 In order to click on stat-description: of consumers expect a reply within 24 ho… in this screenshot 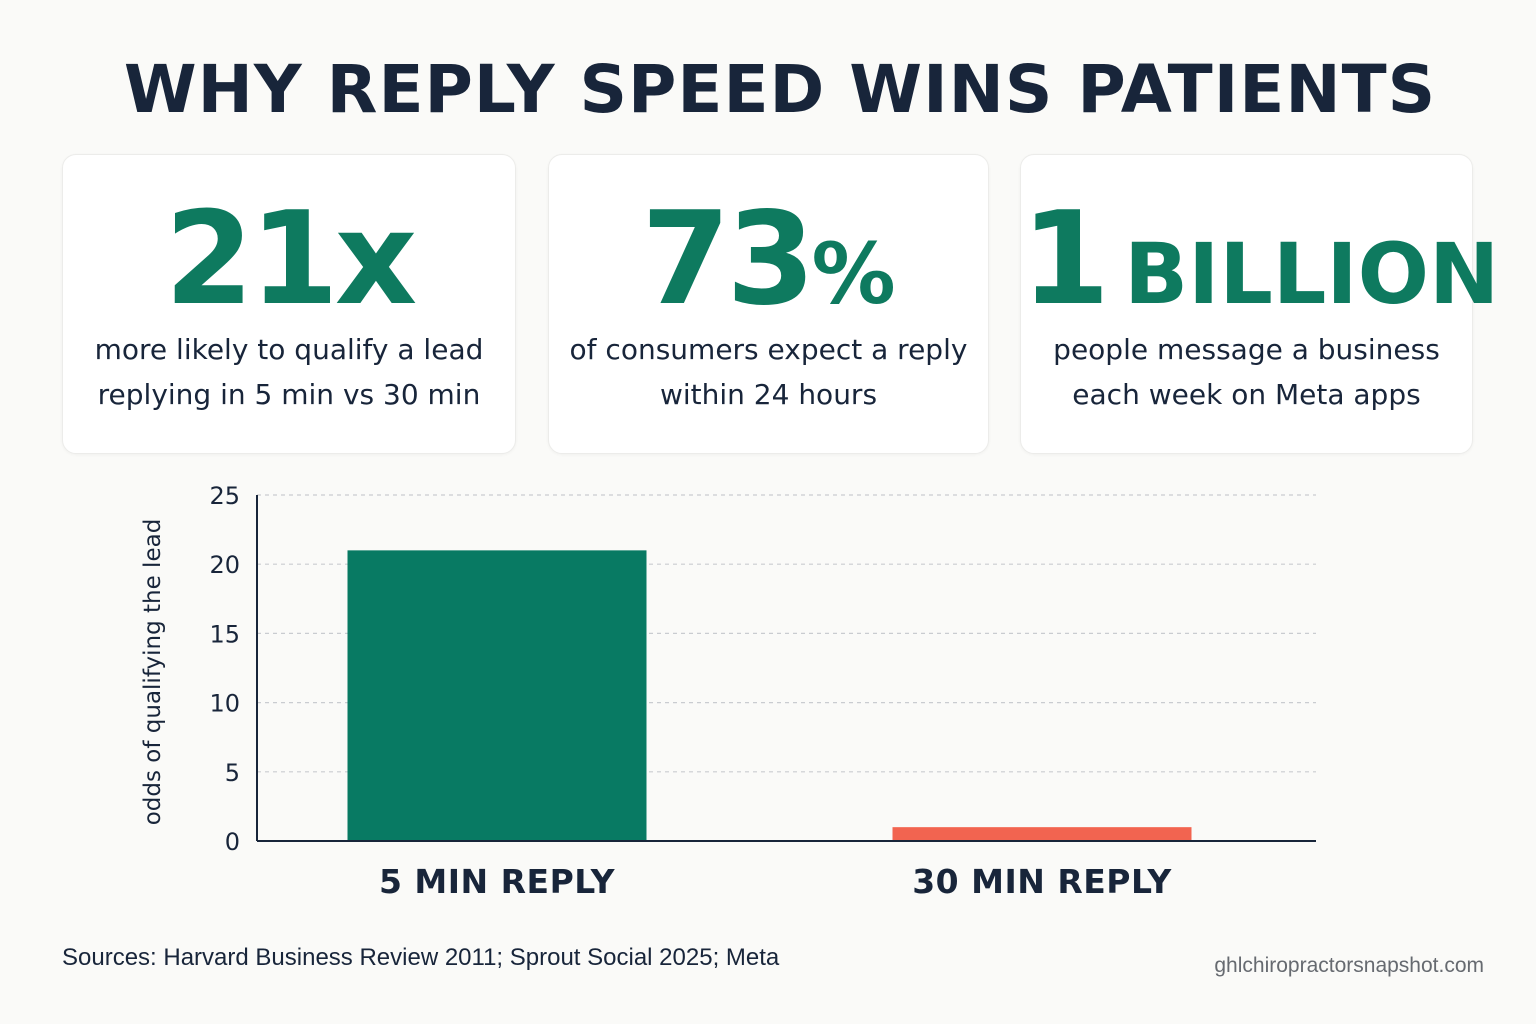, I will do `click(768, 372)`.